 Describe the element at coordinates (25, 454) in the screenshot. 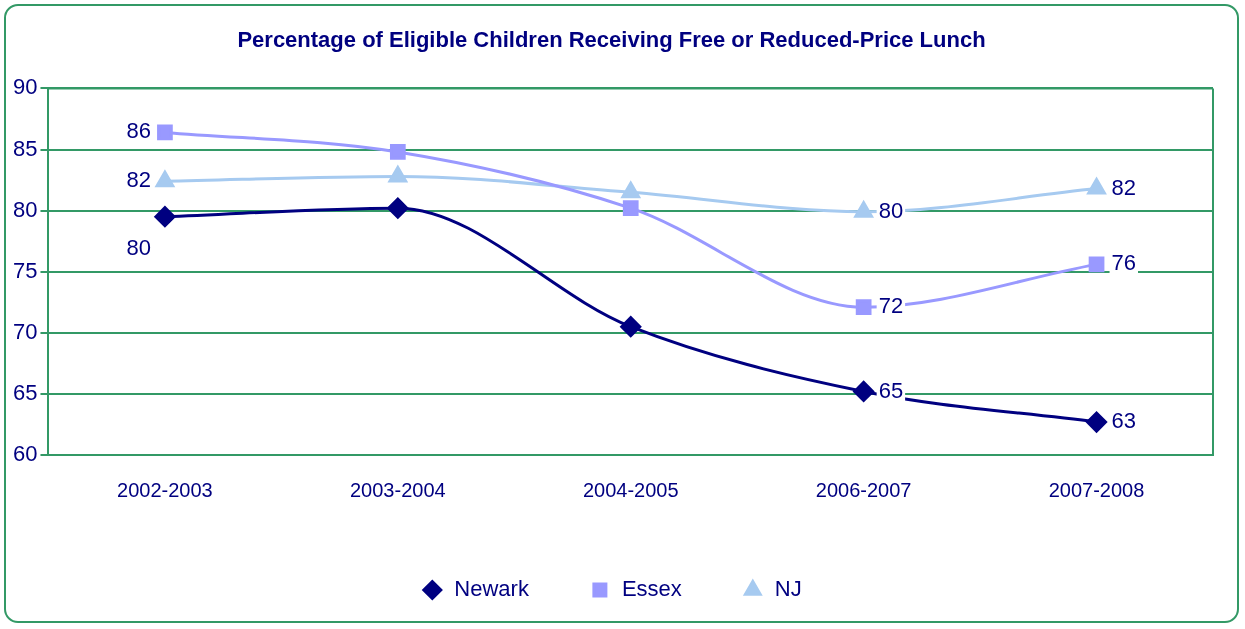

I see `y-tick-label: 60` at that location.